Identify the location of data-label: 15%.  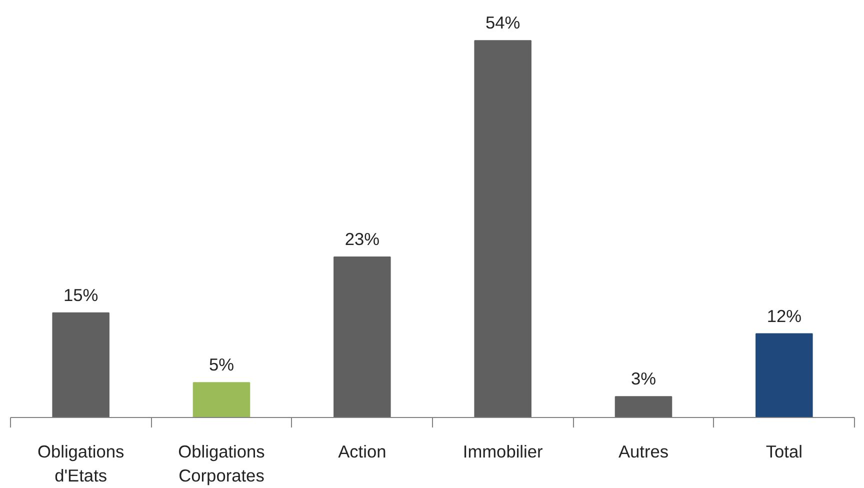
(80, 294).